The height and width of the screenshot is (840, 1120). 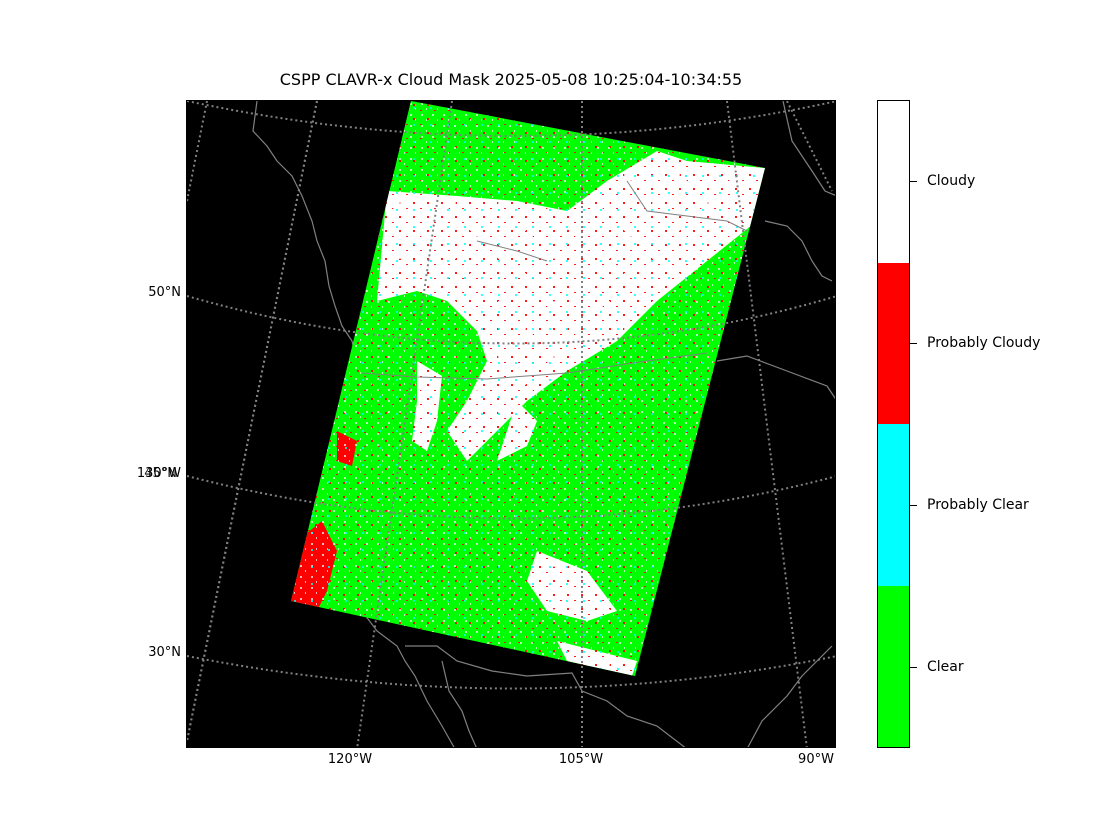 I want to click on colorbar-label-probably-clear: Probably Clear, so click(x=978, y=505).